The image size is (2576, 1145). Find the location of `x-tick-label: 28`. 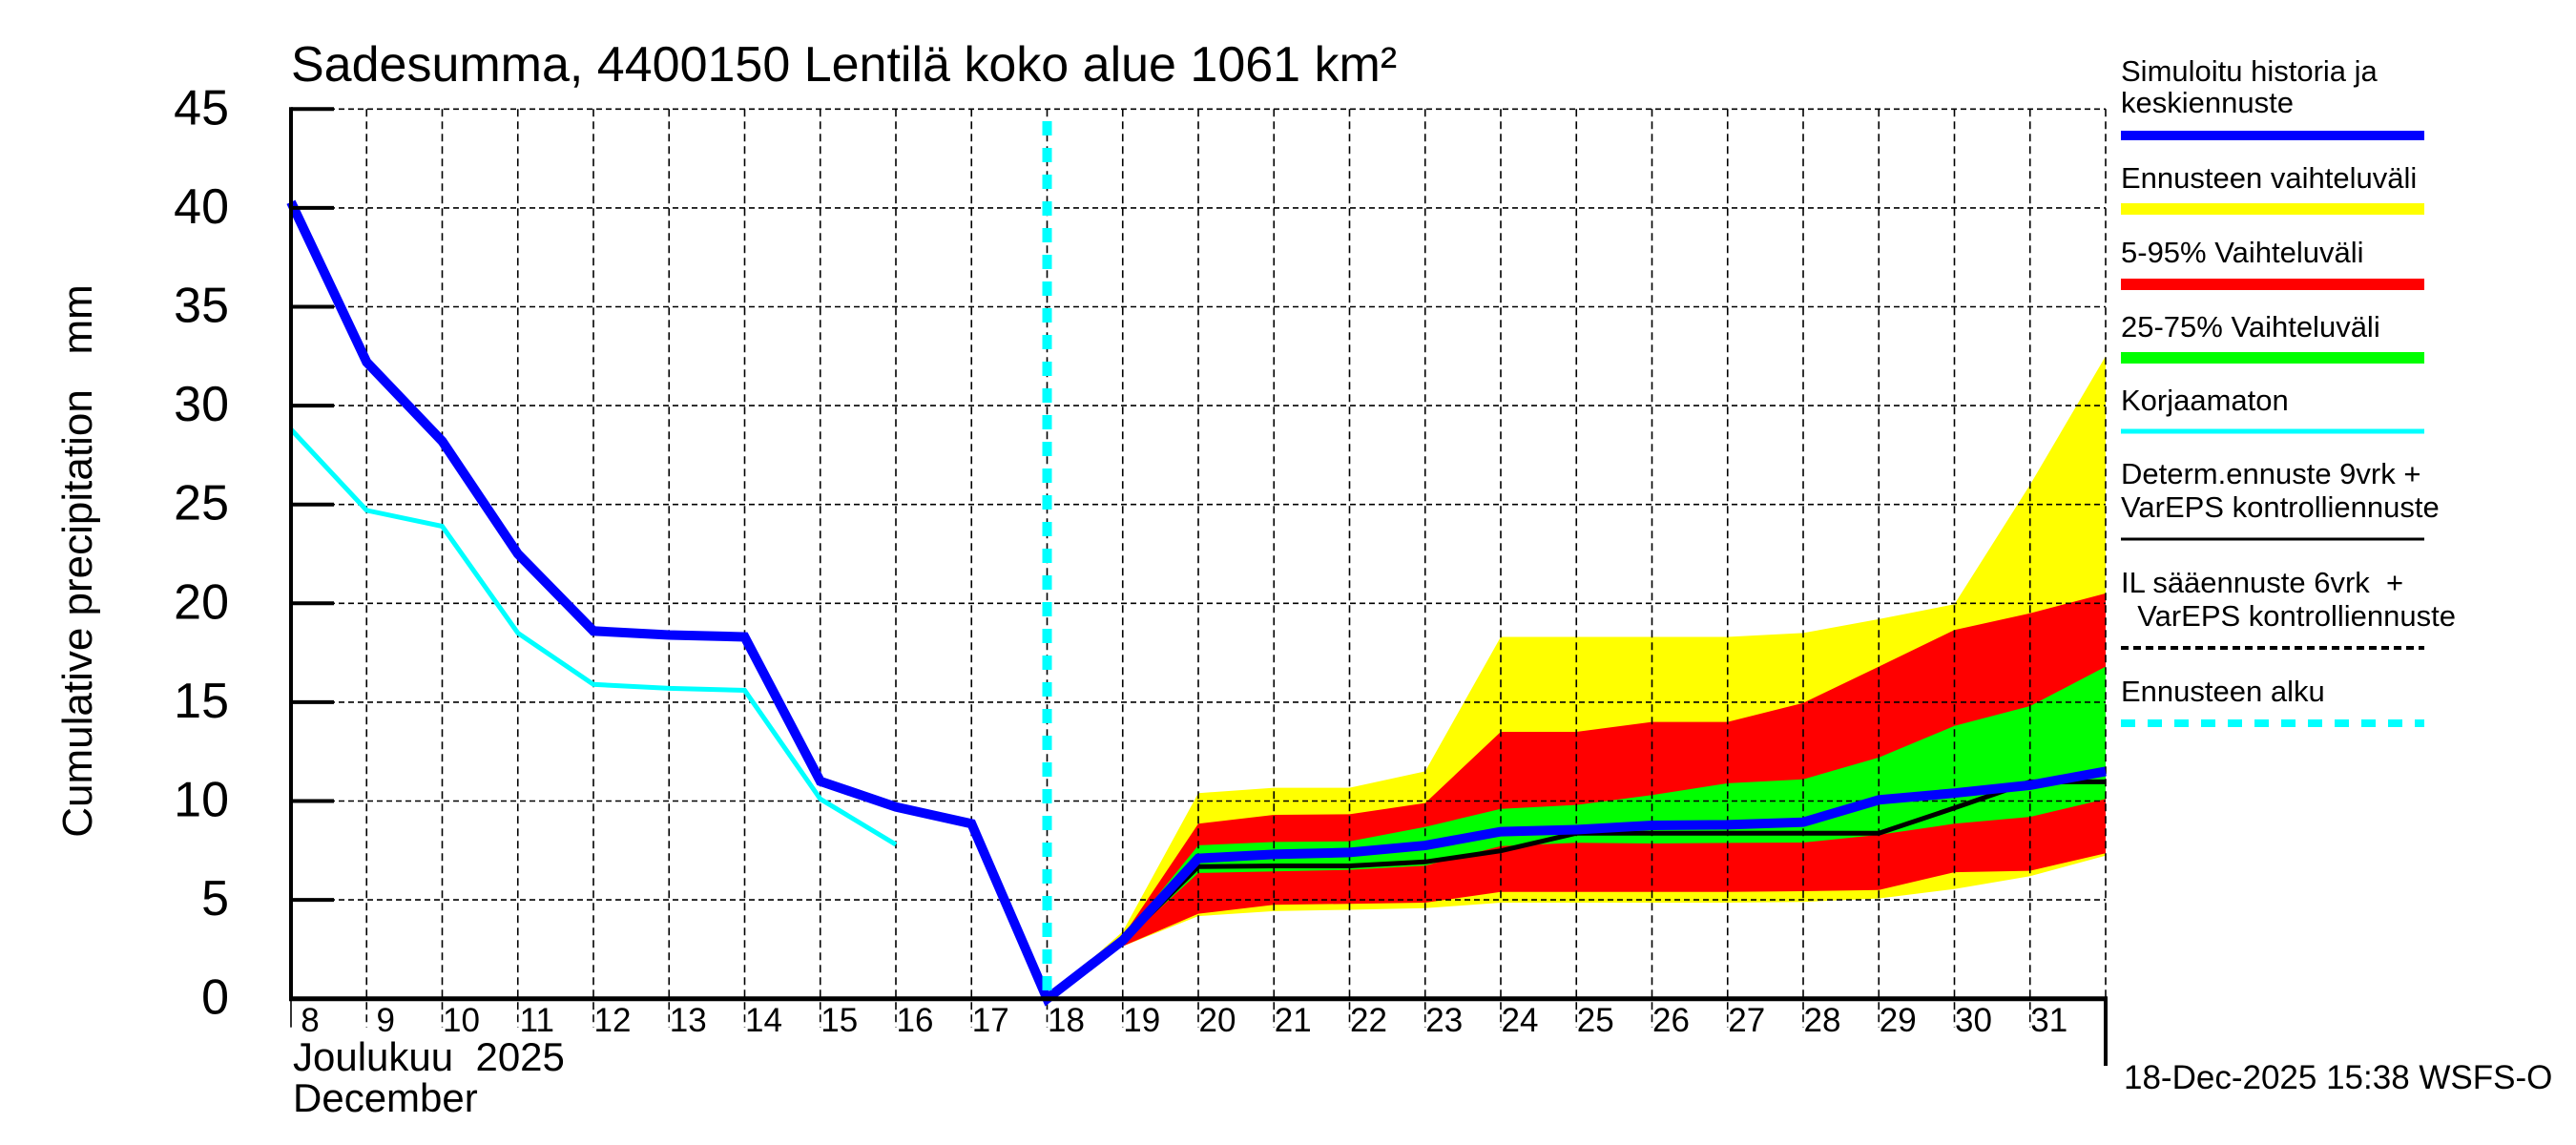

x-tick-label: 28 is located at coordinates (1822, 1021).